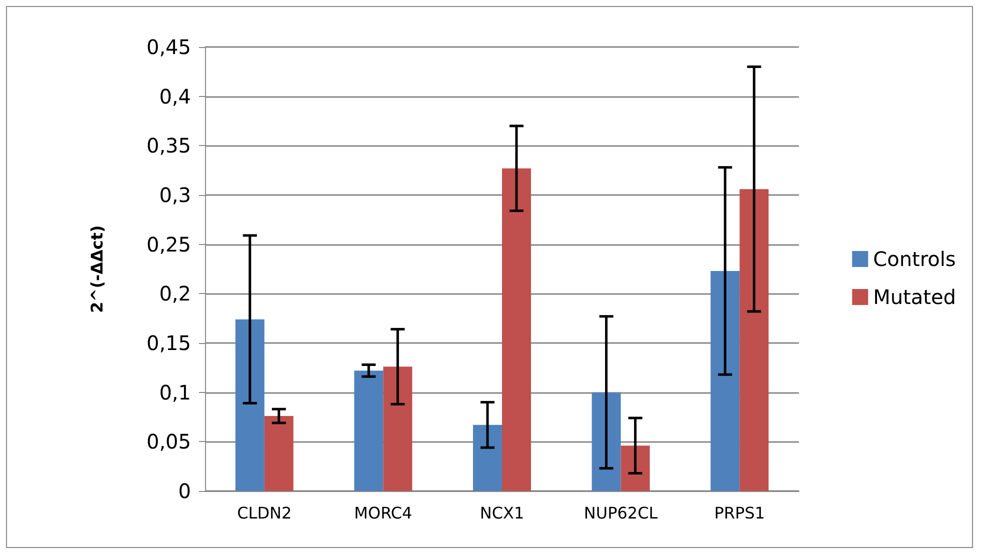 The height and width of the screenshot is (556, 981). I want to click on y-tick-label: 0,1, so click(175, 392).